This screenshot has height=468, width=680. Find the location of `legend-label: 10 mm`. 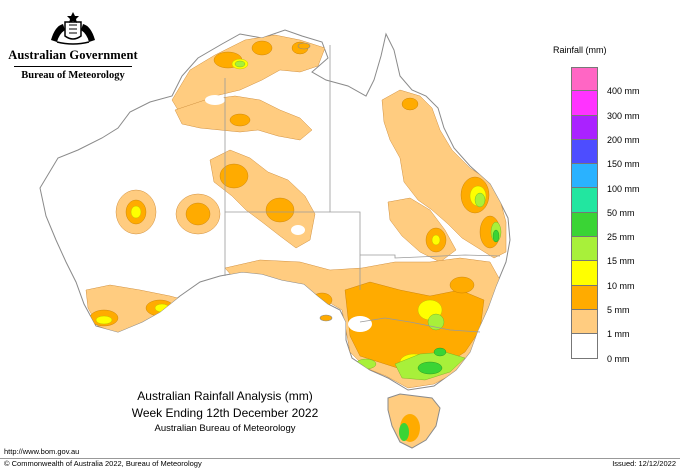

legend-label: 10 mm is located at coordinates (621, 285).